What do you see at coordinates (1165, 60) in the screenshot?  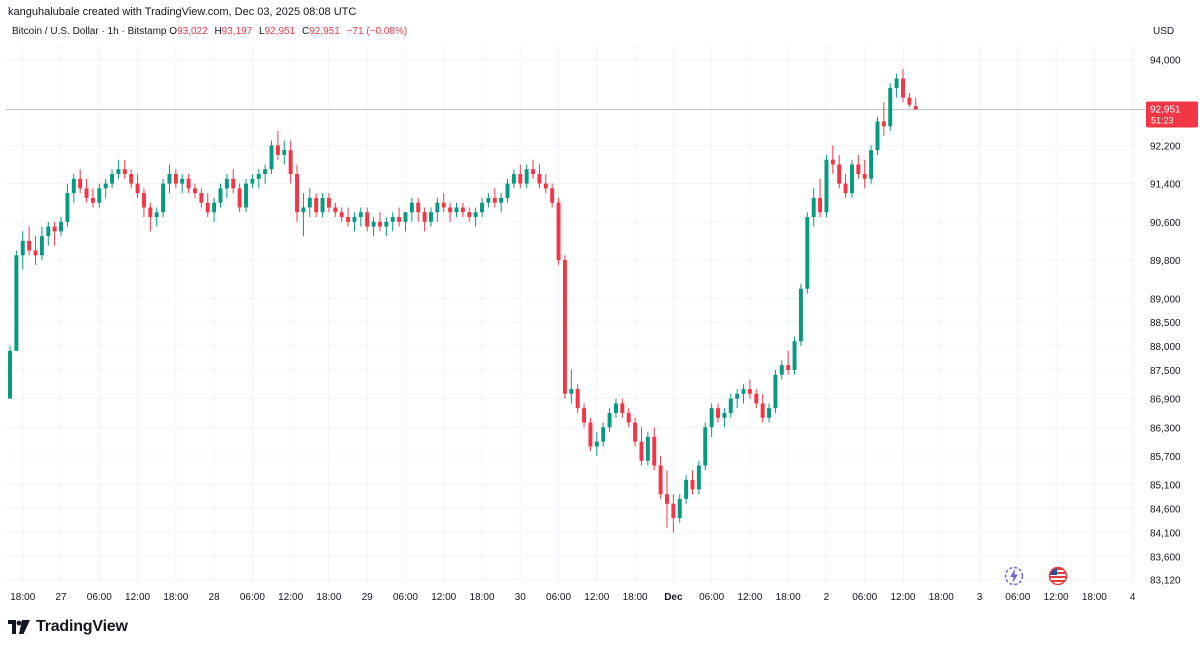 I see `y-tick-label: 94,000` at bounding box center [1165, 60].